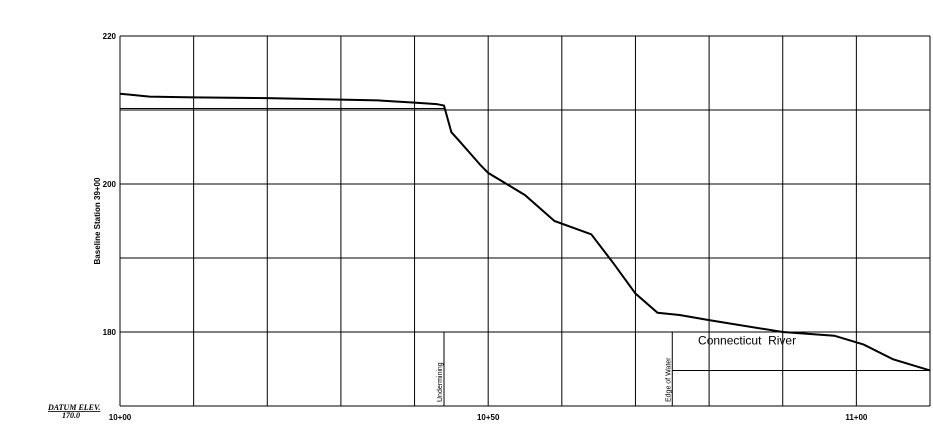 This screenshot has height=439, width=933. I want to click on annotation-label: Edge of Water, so click(668, 379).